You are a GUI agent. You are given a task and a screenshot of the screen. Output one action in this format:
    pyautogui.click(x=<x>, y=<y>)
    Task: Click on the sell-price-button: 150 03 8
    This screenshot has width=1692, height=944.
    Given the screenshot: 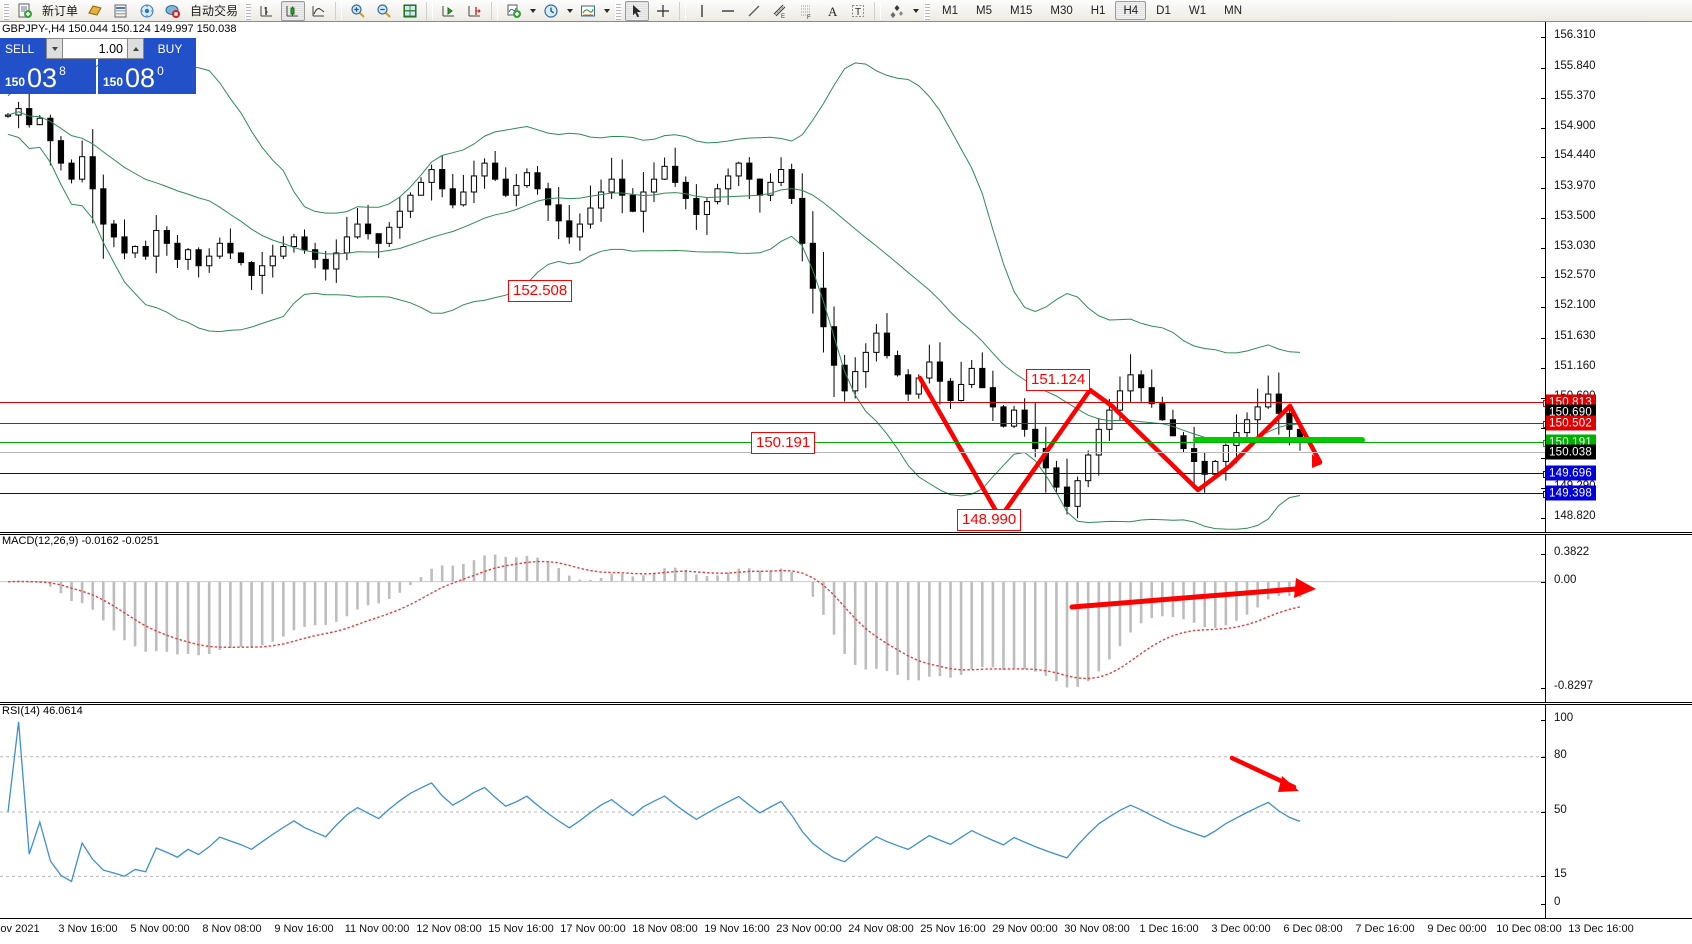 What is the action you would take?
    pyautogui.click(x=48, y=76)
    